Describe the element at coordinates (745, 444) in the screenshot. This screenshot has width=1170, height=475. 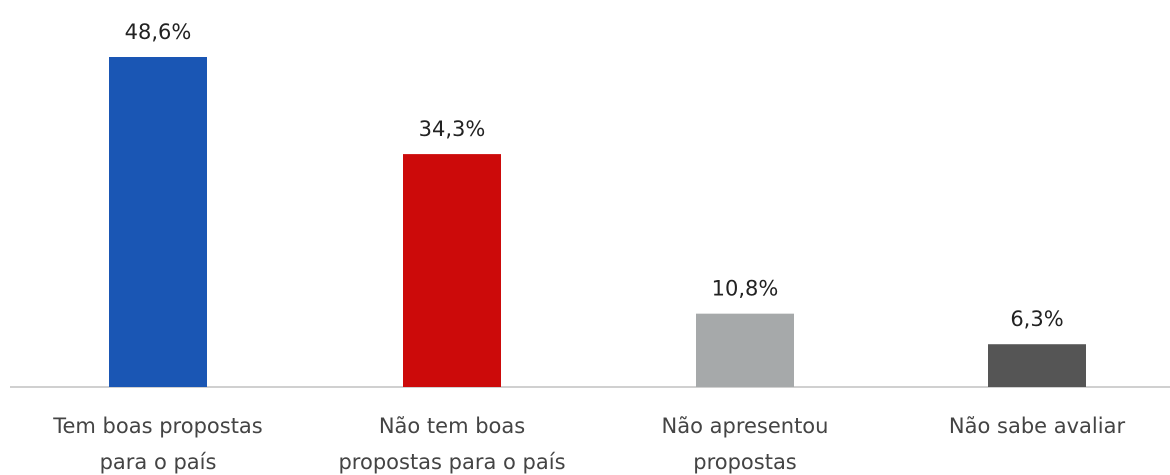
I see `category-label-3: Não apresentou propostas` at that location.